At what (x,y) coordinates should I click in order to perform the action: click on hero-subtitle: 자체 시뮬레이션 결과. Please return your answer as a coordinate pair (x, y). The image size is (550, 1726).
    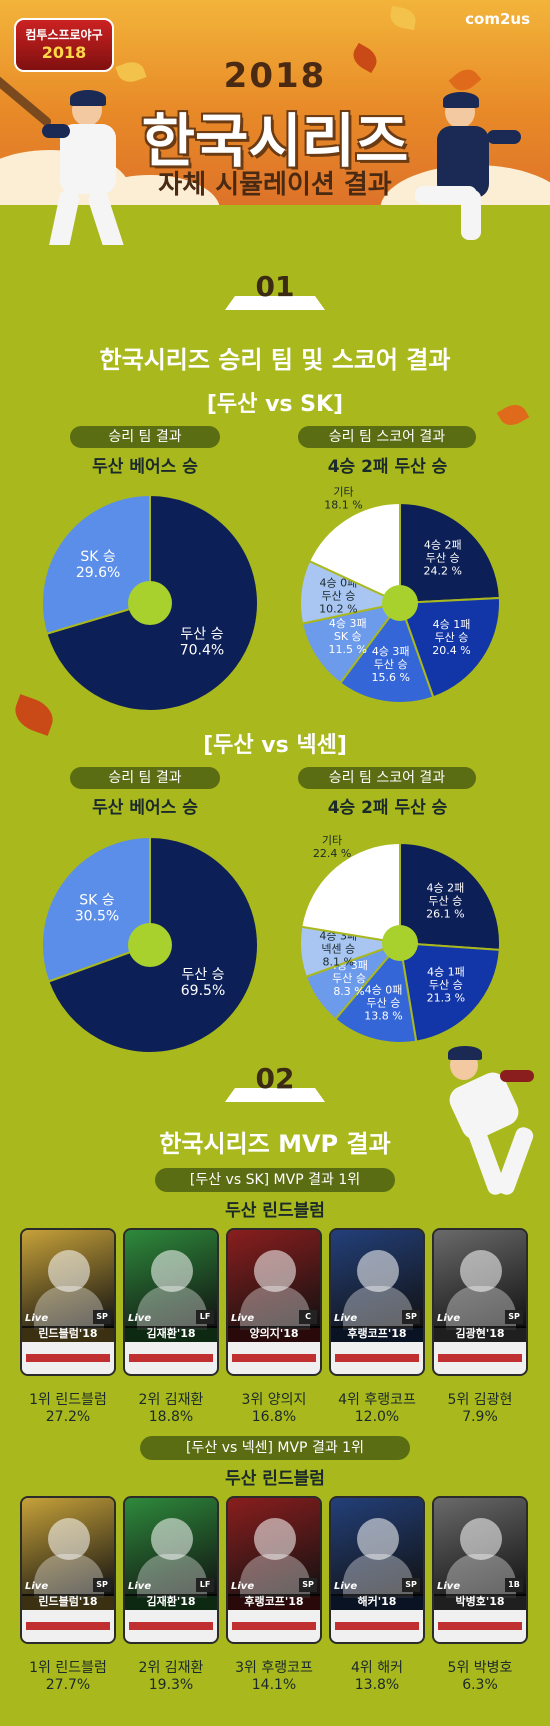
    Looking at the image, I should click on (275, 185).